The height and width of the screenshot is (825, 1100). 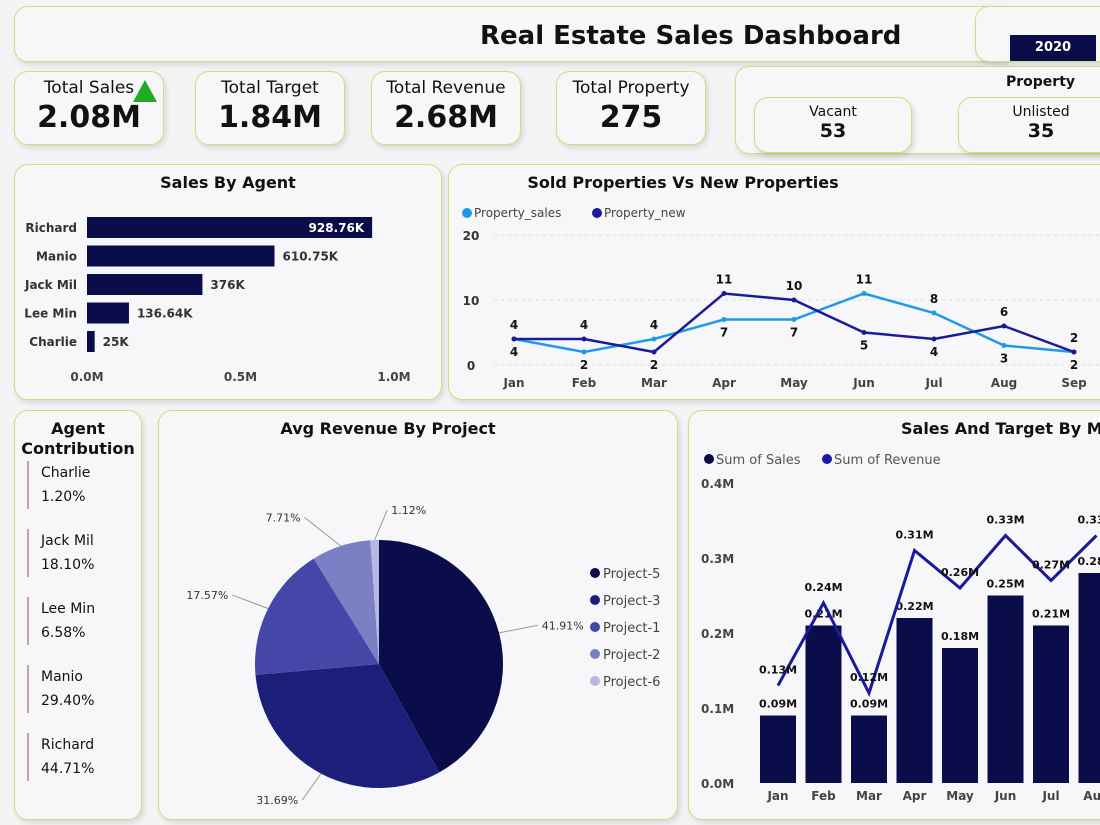 What do you see at coordinates (68, 745) in the screenshot?
I see `agent-name: Richard` at bounding box center [68, 745].